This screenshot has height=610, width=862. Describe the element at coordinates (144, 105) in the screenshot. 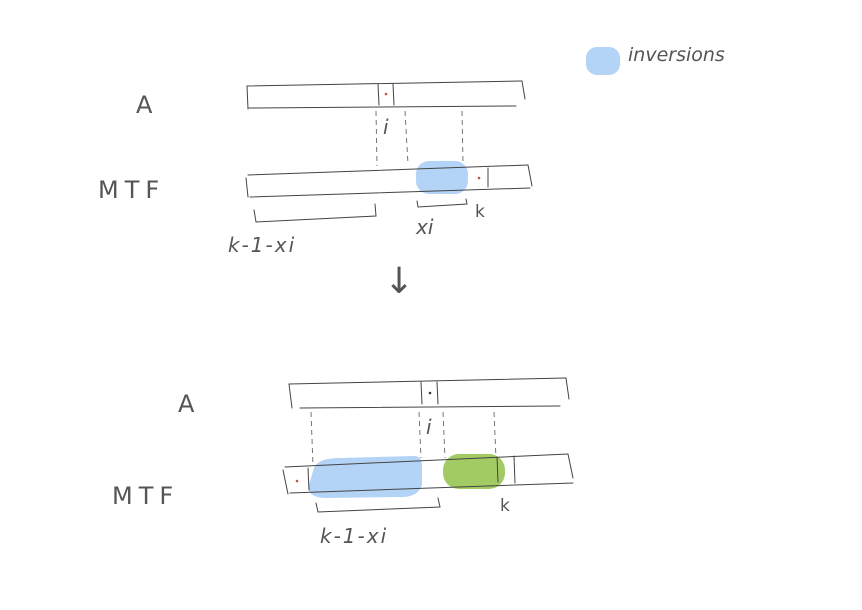

I see `top-row-a-label: A` at that location.